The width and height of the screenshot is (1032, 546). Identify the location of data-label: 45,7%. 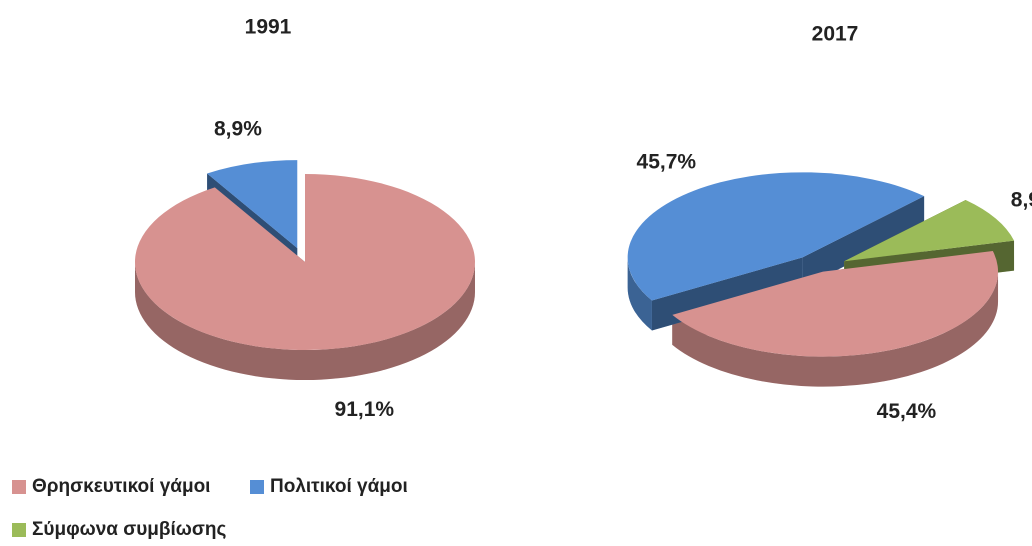
(667, 162).